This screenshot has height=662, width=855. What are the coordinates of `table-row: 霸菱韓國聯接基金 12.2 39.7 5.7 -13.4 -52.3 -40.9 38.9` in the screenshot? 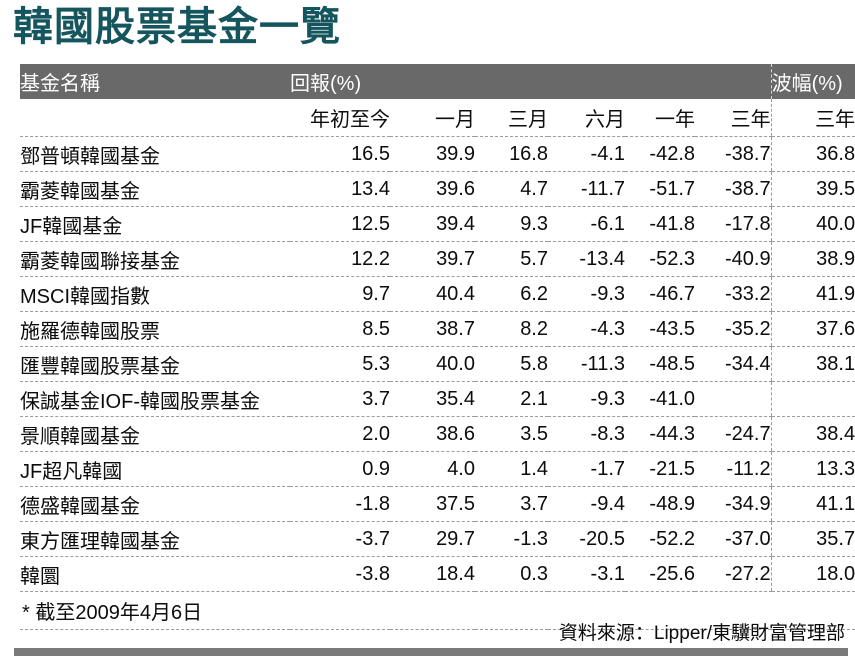 It's located at (437, 259).